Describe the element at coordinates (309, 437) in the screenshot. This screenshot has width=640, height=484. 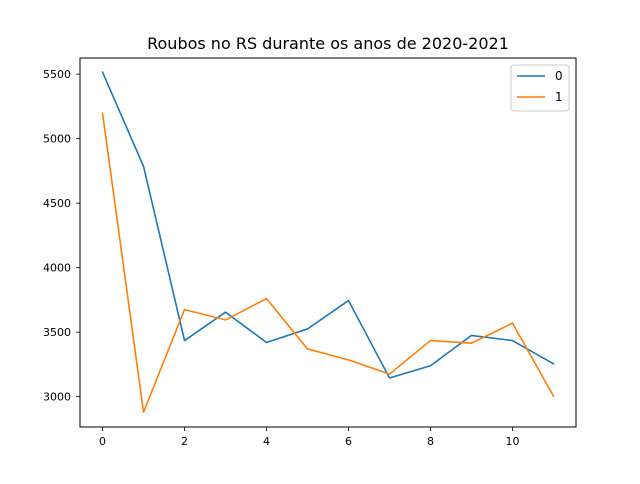
I see `x-axis: 0 2 4 6 8 10` at that location.